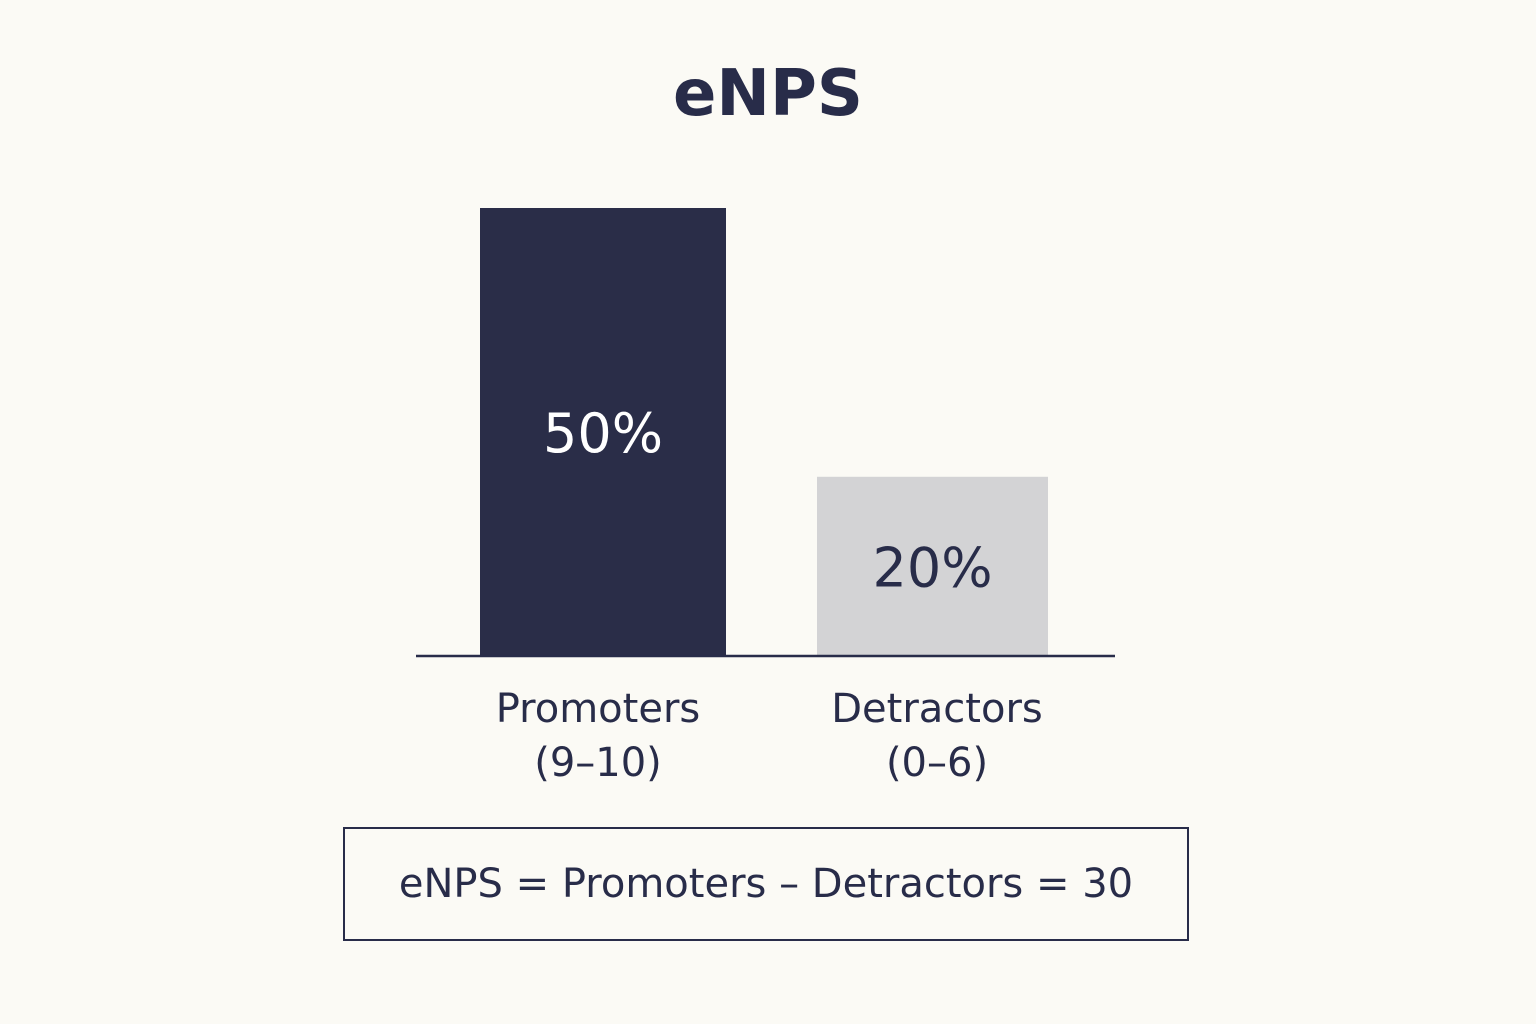  What do you see at coordinates (937, 763) in the screenshot?
I see `category-sublabel-detractors: (0–6)` at bounding box center [937, 763].